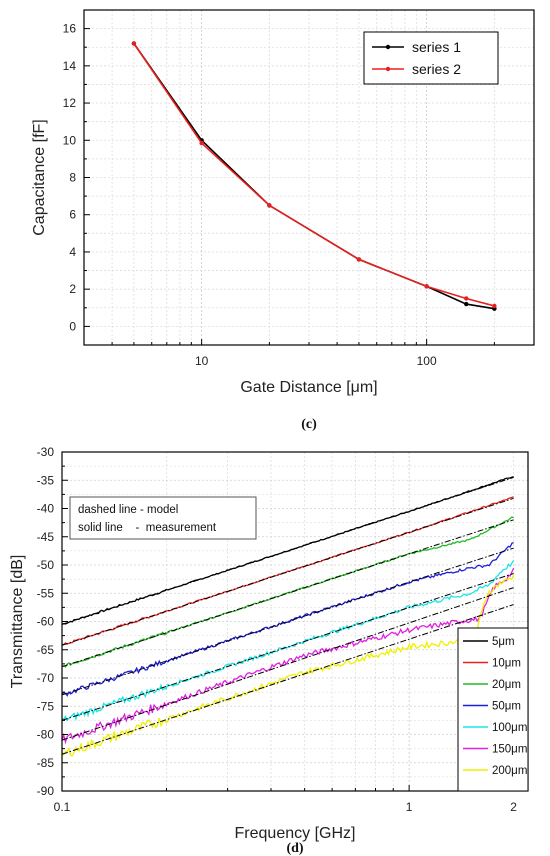 The height and width of the screenshot is (856, 550). I want to click on c-ytick-label-8: 16, so click(70, 29).